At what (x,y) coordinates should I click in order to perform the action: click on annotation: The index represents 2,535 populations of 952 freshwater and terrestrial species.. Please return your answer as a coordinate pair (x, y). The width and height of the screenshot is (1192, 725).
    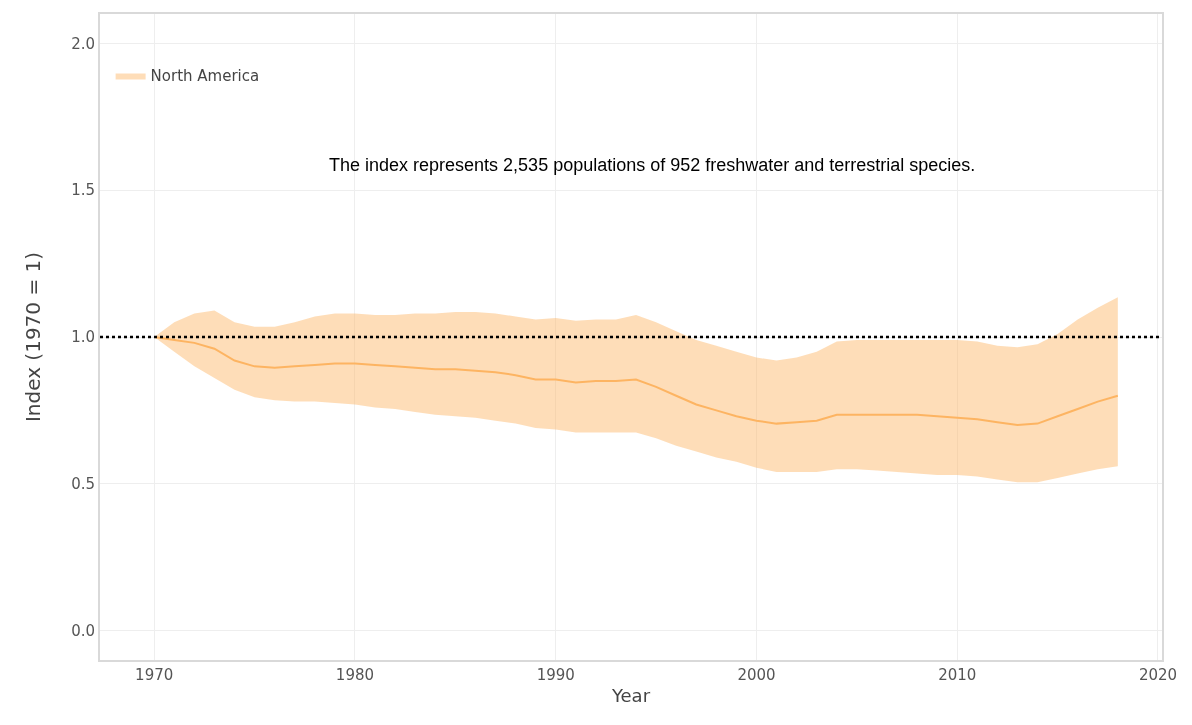
    Looking at the image, I should click on (652, 165).